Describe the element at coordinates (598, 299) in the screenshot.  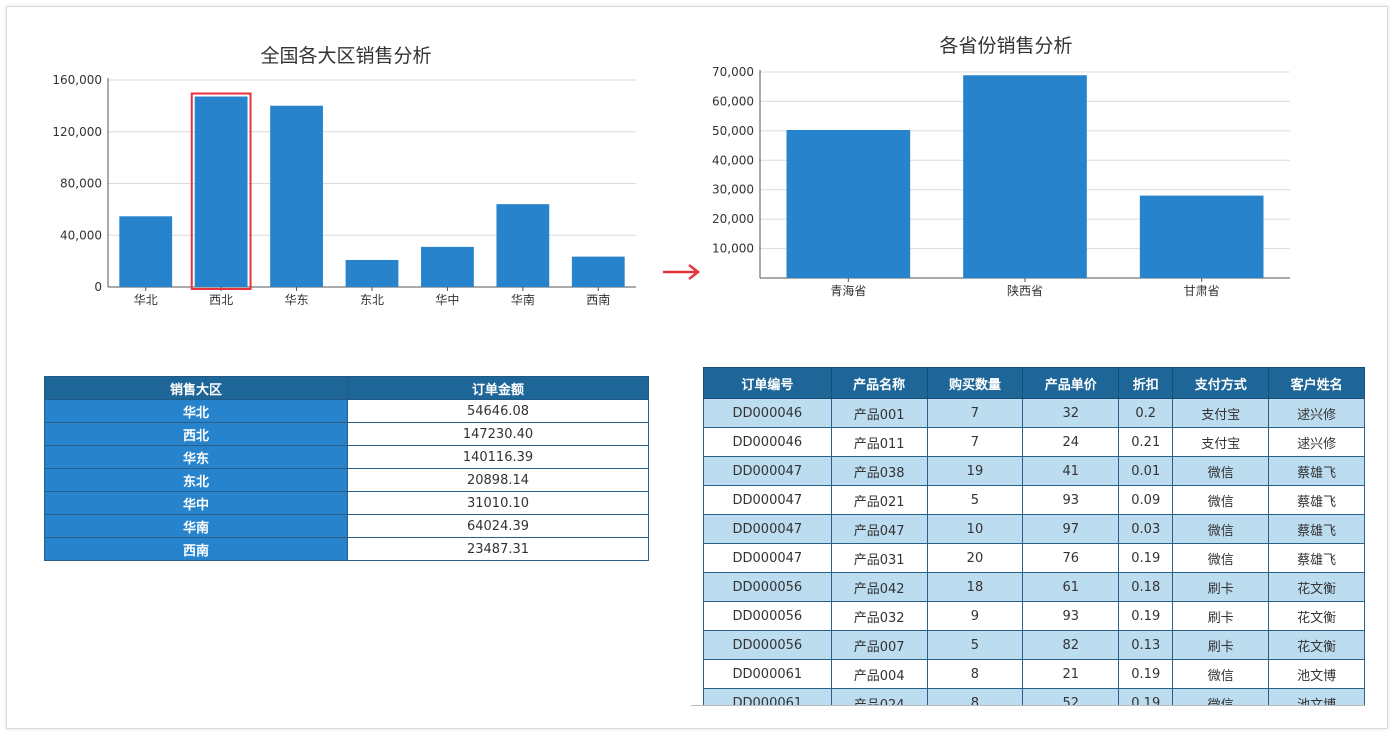
I see `x-tick-label: 西南` at that location.